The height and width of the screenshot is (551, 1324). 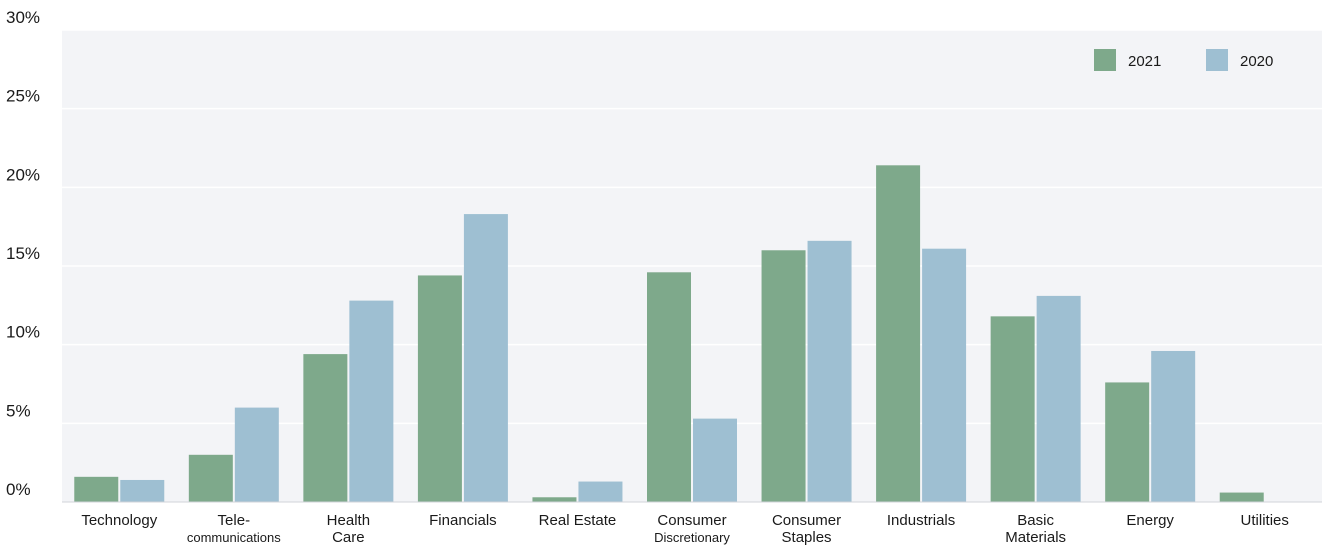 What do you see at coordinates (1183, 60) in the screenshot?
I see `legend: 2021 2020` at bounding box center [1183, 60].